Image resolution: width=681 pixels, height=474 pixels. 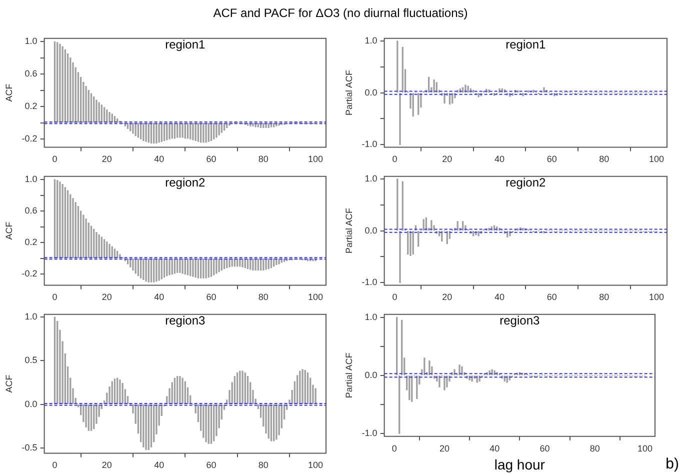 What do you see at coordinates (520, 464) in the screenshot?
I see `x-axis-title: lag hour` at bounding box center [520, 464].